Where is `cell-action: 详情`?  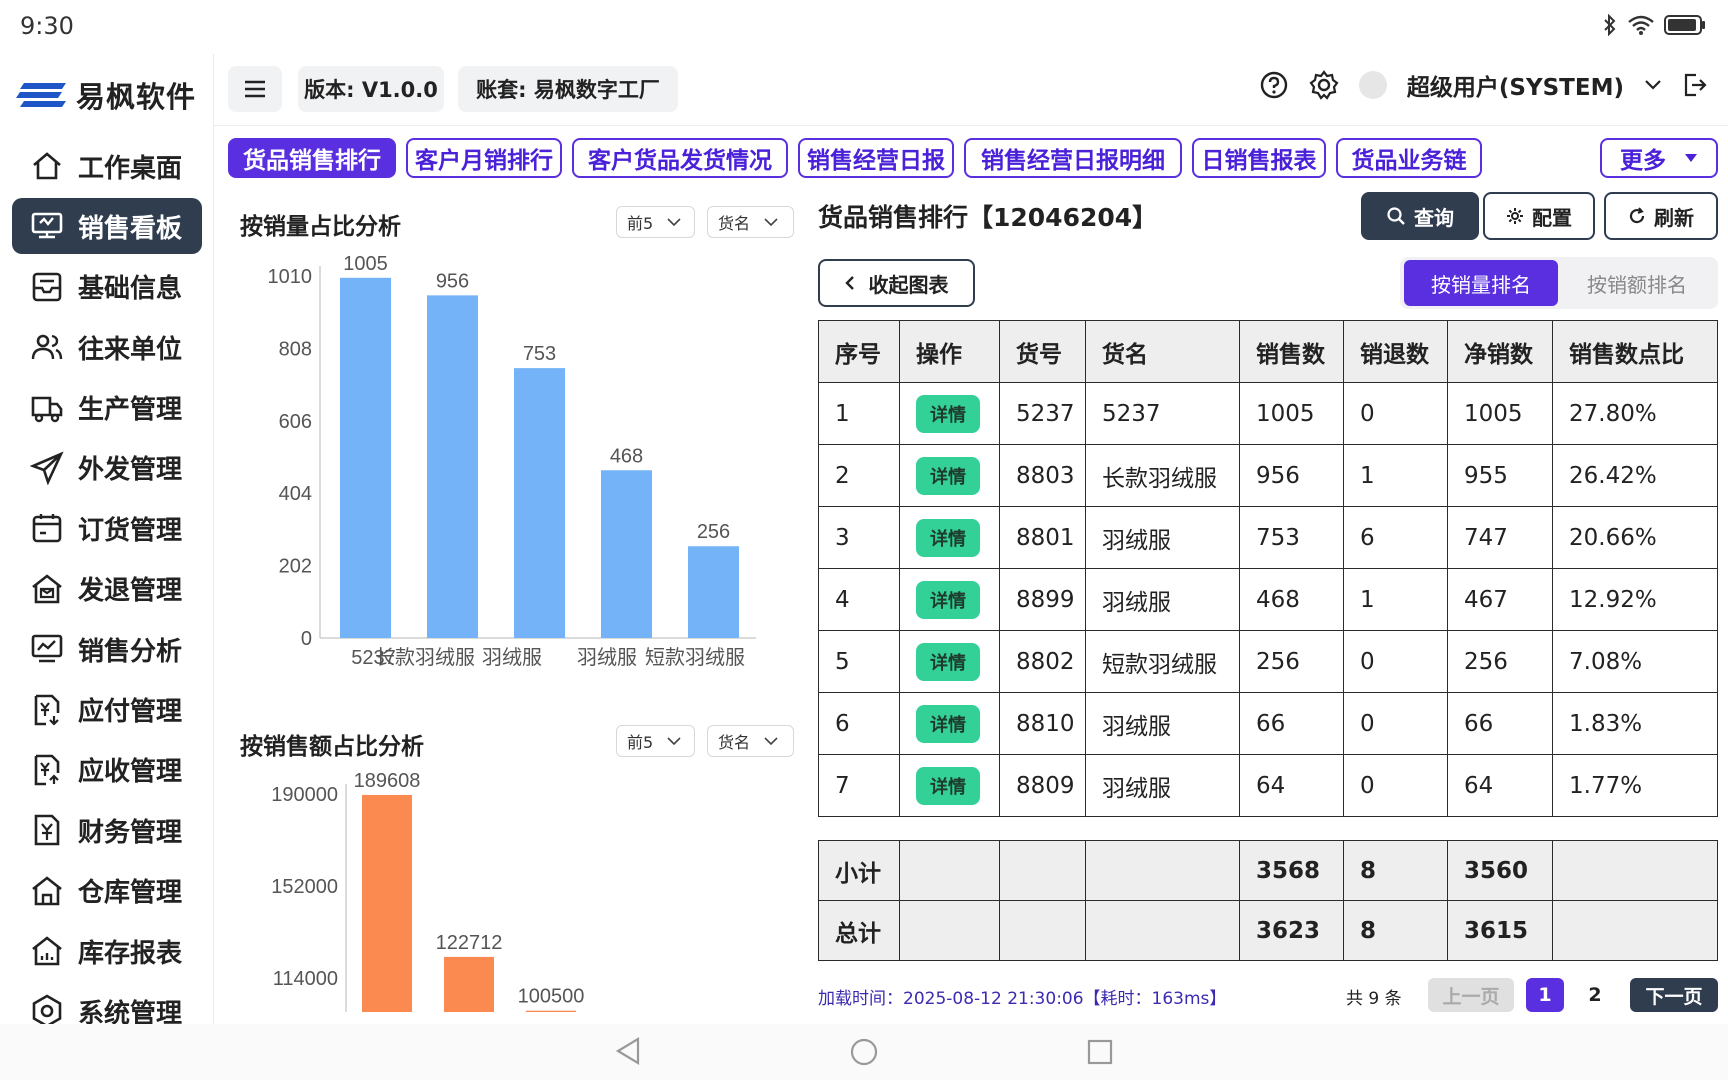 cell-action: 详情 is located at coordinates (949, 785).